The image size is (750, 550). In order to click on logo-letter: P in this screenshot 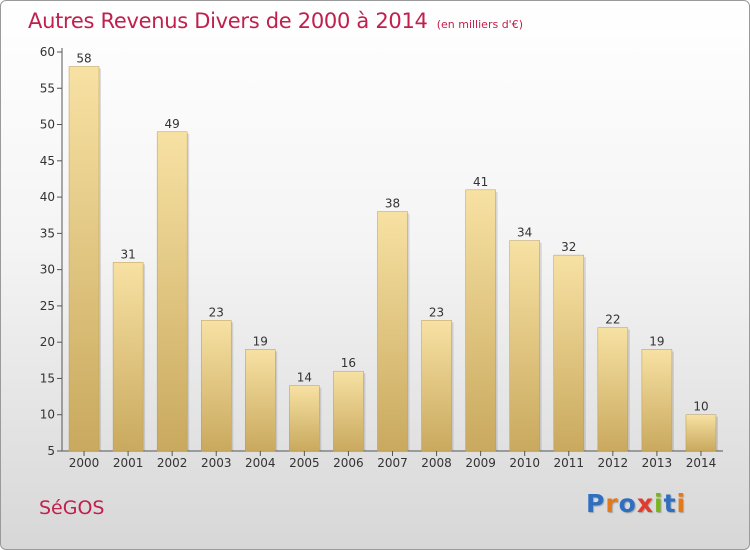, I will do `click(596, 503)`.